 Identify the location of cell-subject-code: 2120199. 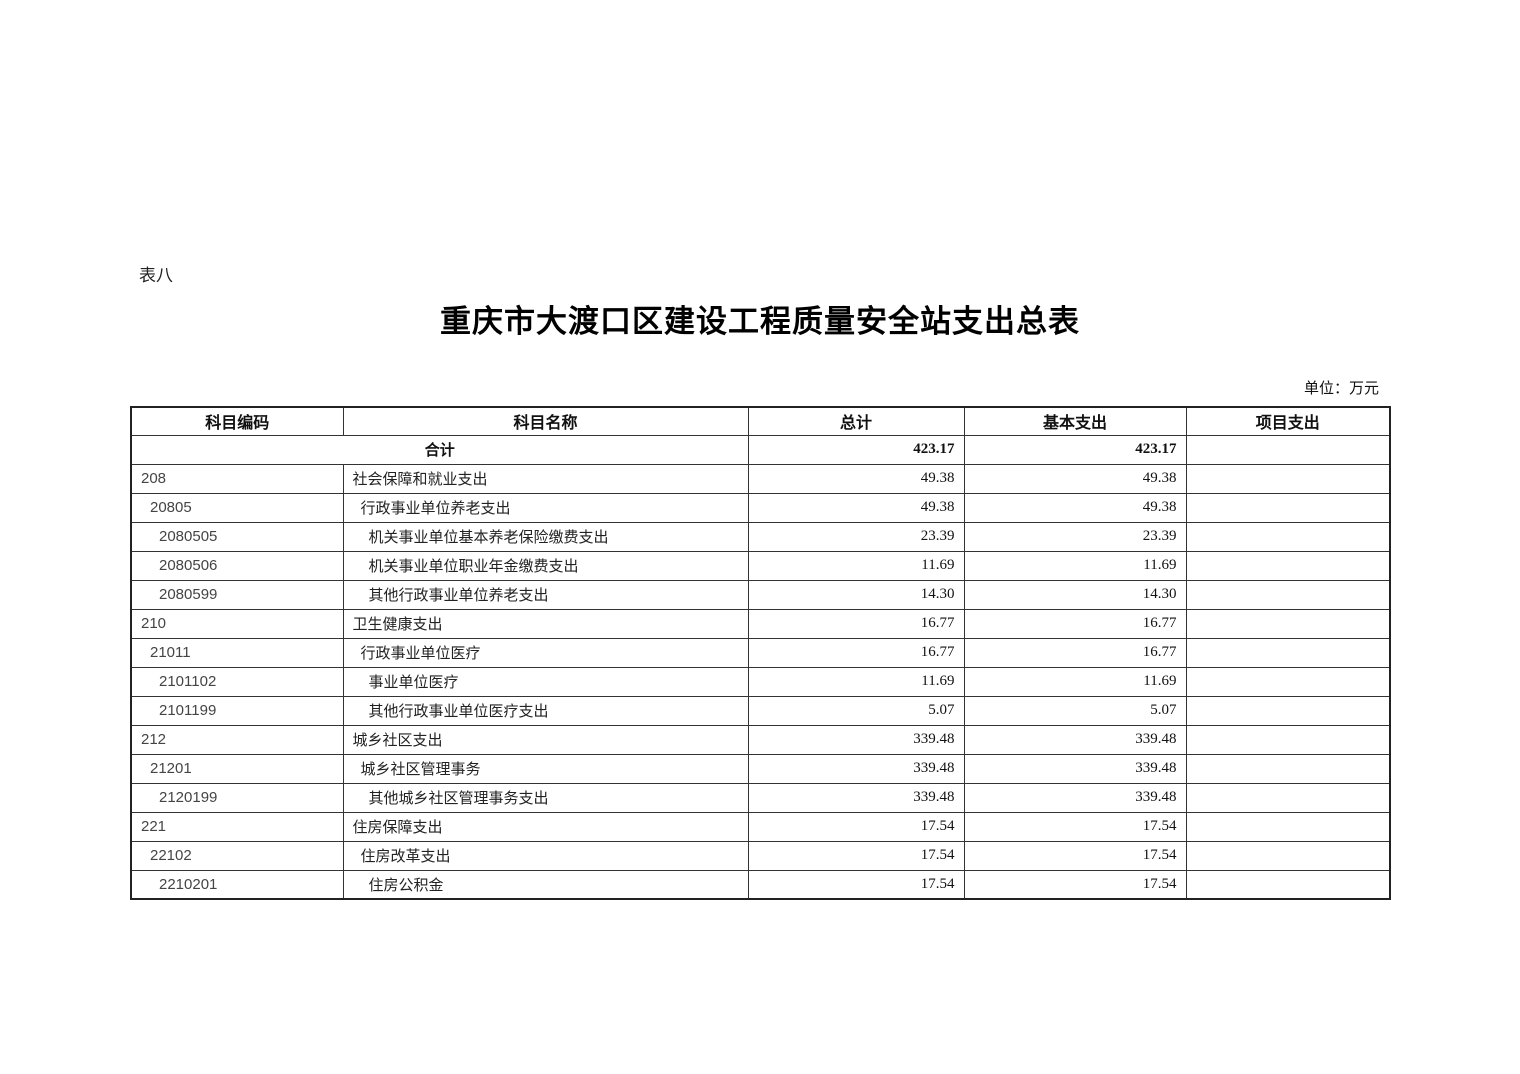
(237, 797).